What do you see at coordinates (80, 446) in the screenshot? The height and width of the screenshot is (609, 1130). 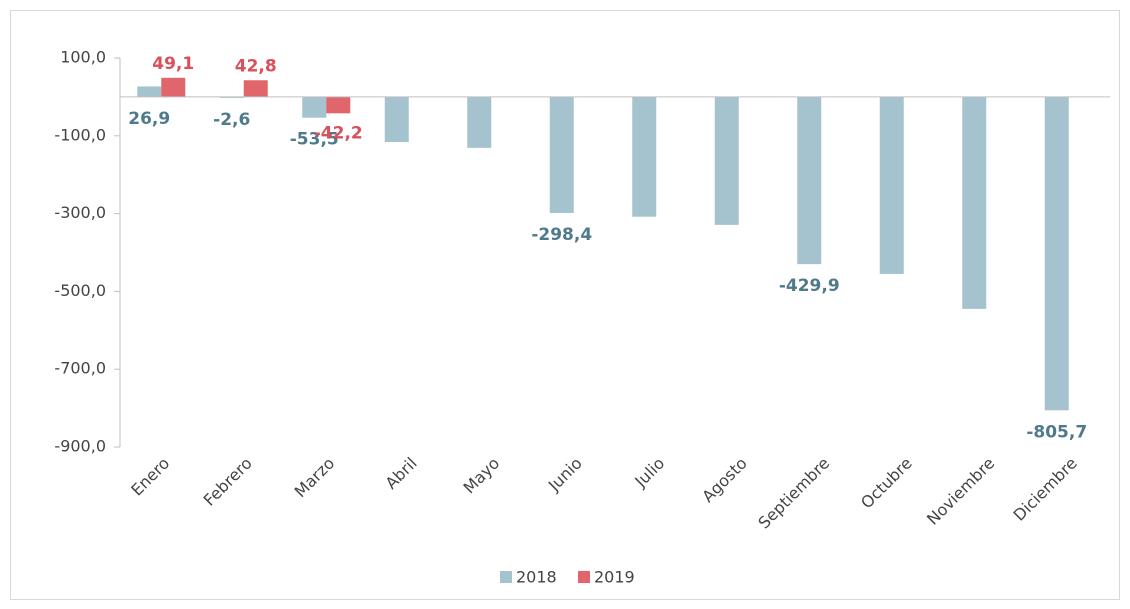 I see `y-tick-label: -900,0` at bounding box center [80, 446].